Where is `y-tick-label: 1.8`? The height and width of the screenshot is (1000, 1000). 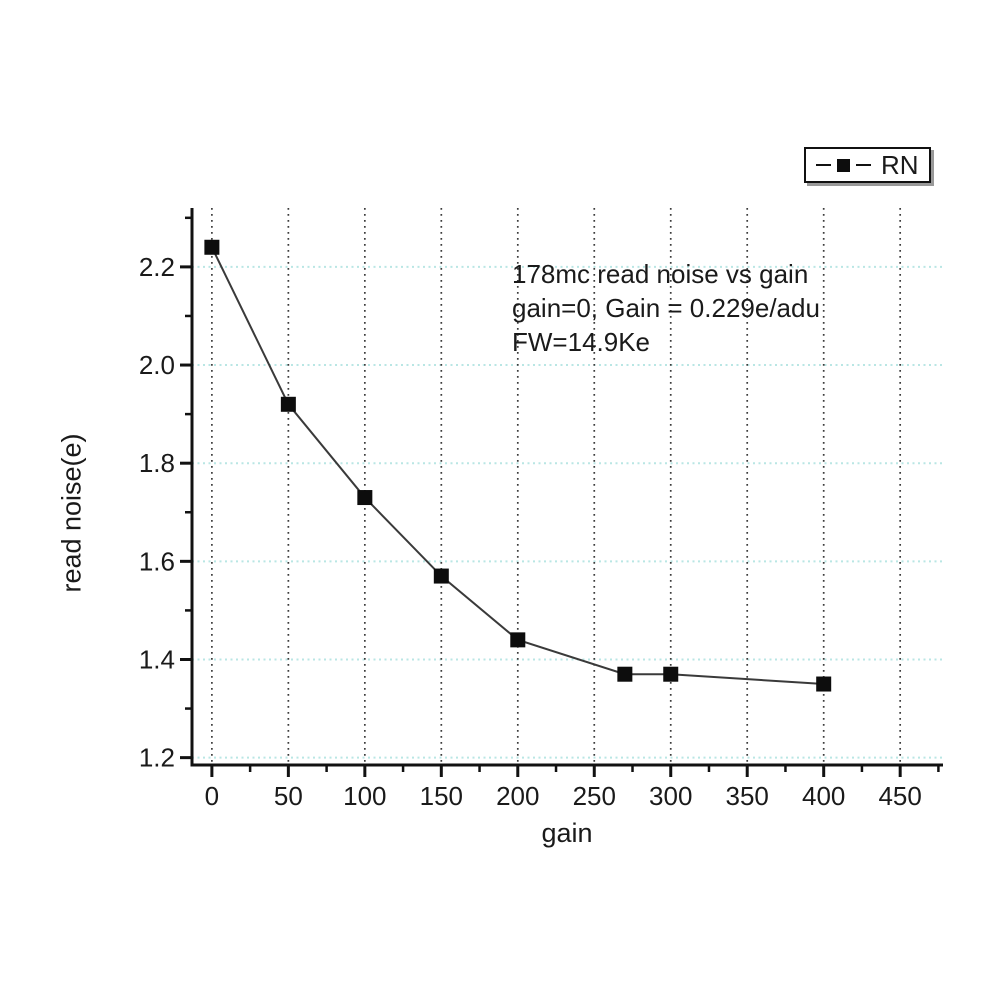 y-tick-label: 1.8 is located at coordinates (157, 463).